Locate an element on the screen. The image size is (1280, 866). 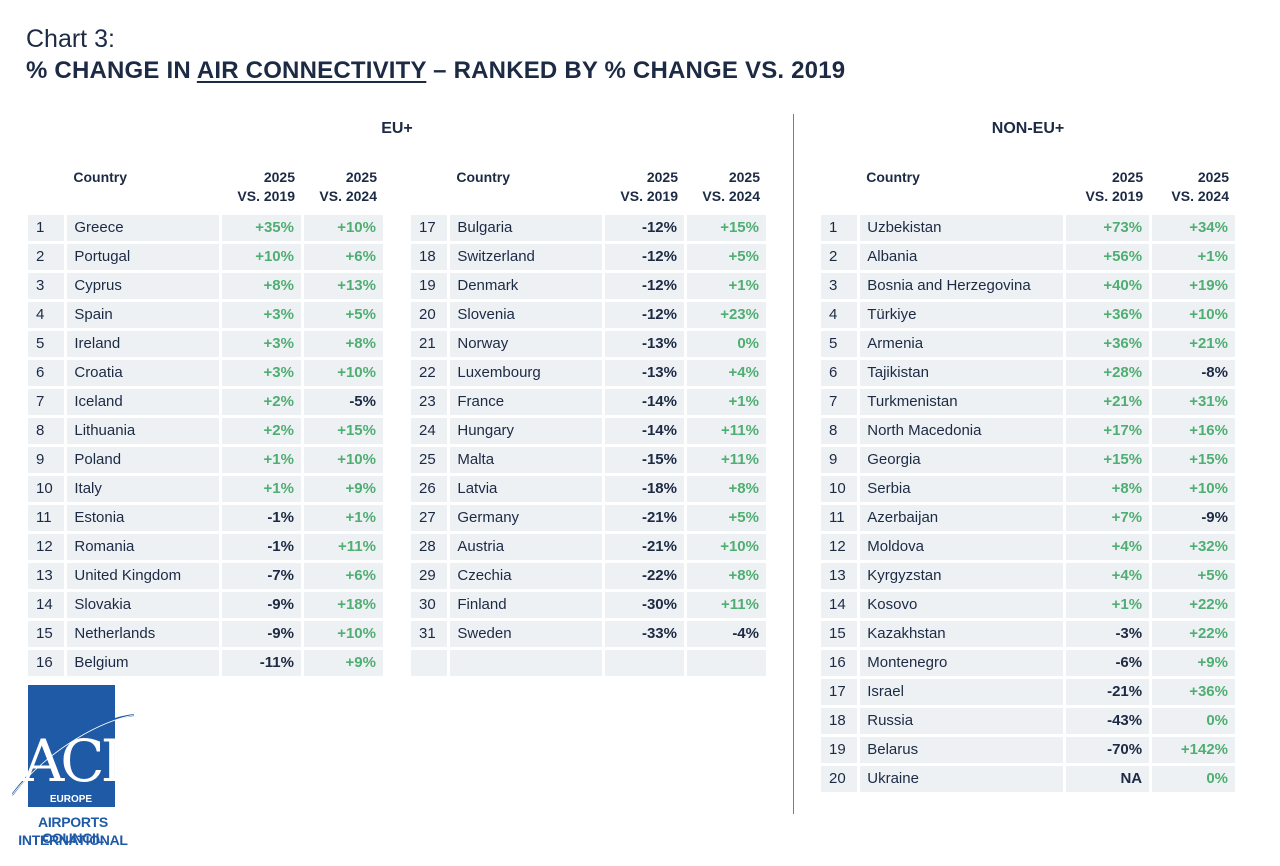
change-vs-2019-cell: -21% is located at coordinates (644, 547).